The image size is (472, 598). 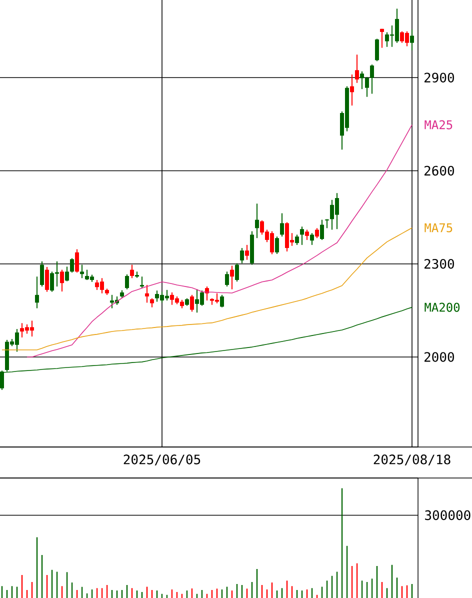 I want to click on y-tick-label: 2000, so click(x=439, y=357).